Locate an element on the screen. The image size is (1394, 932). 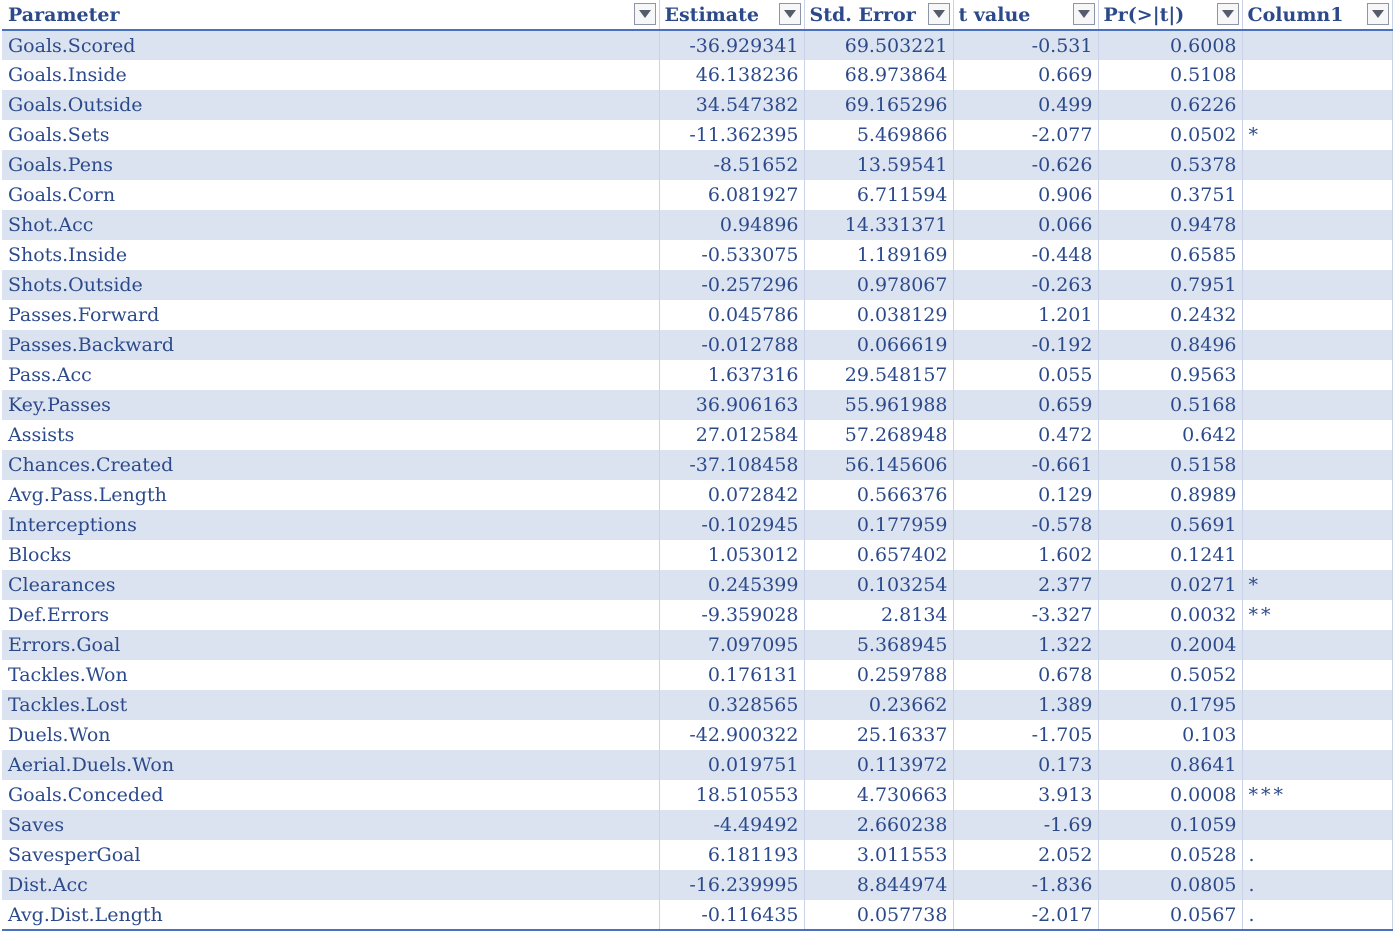
t-value-cell: -3.327 is located at coordinates (1026, 615).